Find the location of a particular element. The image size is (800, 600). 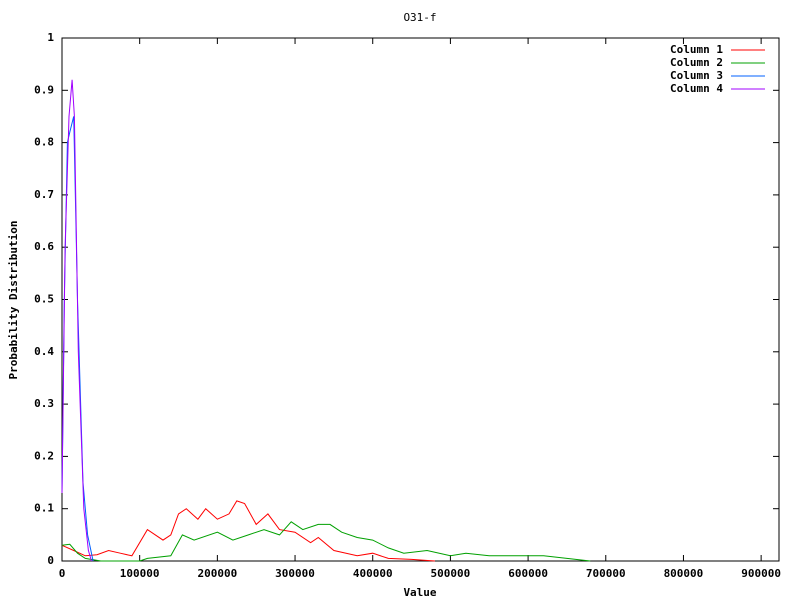

y-axis-label: Probability Distribution is located at coordinates (13, 300).